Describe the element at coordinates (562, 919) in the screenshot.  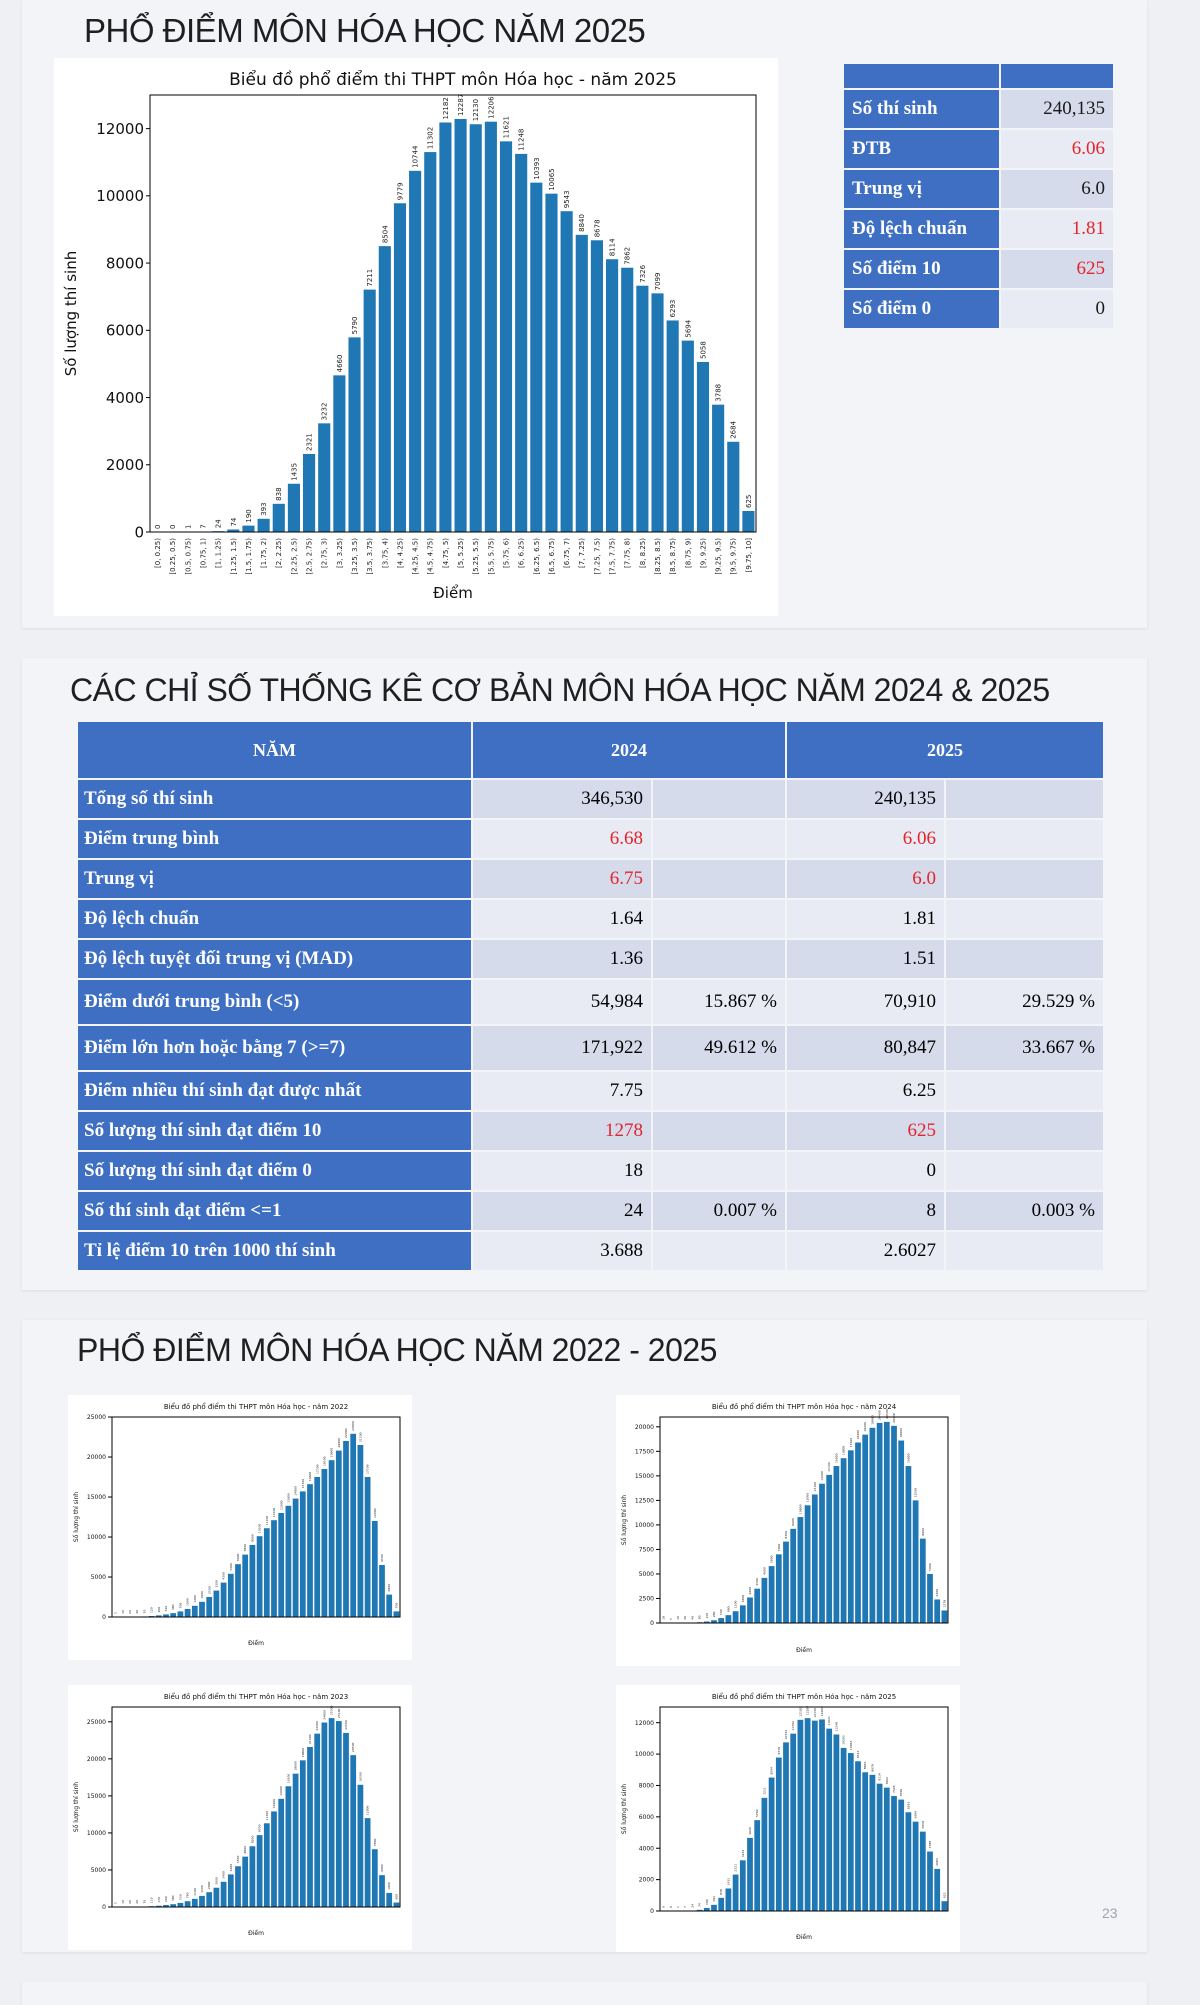
I see `value-2024: 1.64` at that location.